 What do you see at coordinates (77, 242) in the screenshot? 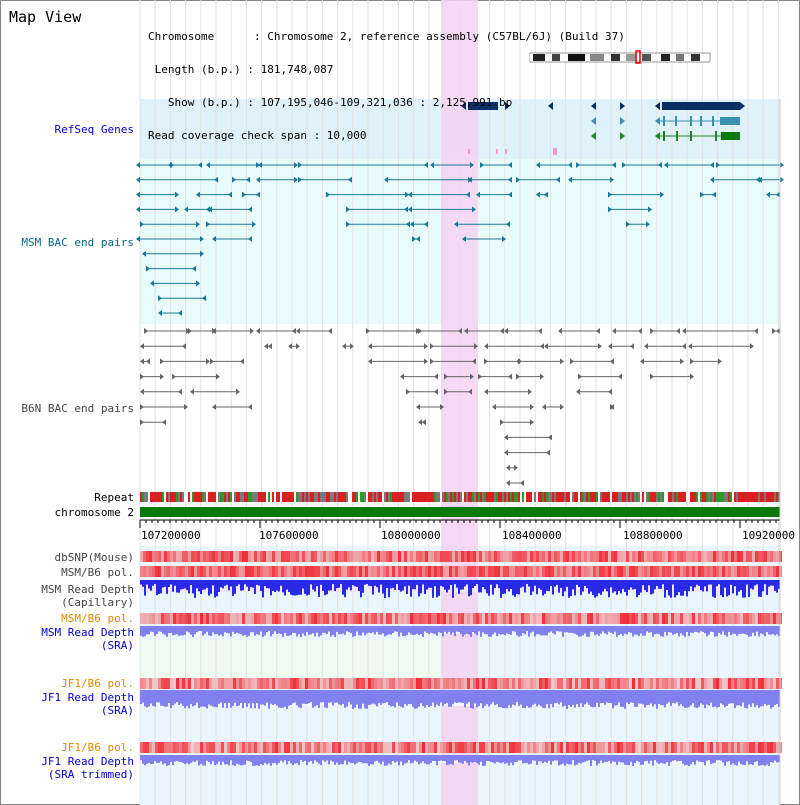
I see `track-label-msm-bac: MSM BAC end pairs` at bounding box center [77, 242].